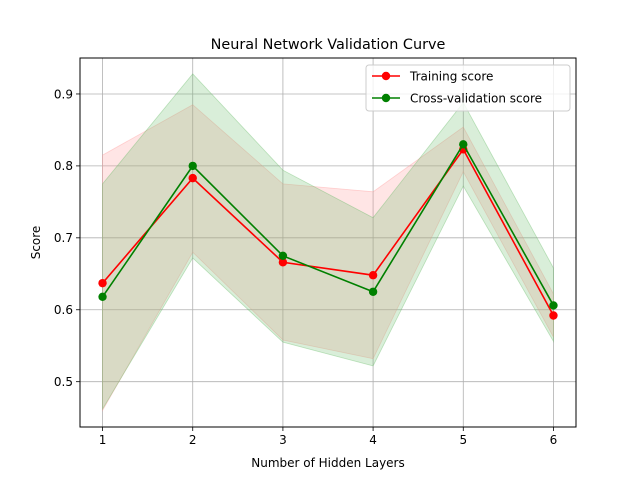  What do you see at coordinates (328, 45) in the screenshot?
I see `chart-title: Neural Network Validation Curve` at bounding box center [328, 45].